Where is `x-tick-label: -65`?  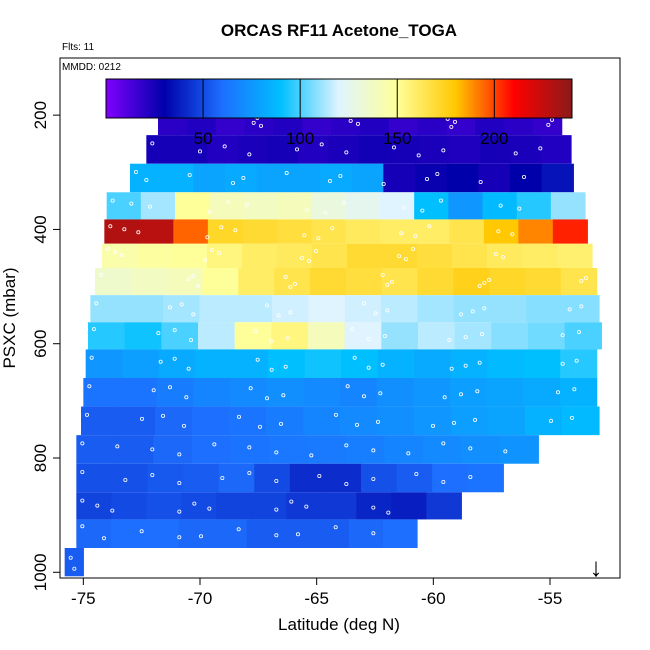
x-tick-label: -65 is located at coordinates (316, 598).